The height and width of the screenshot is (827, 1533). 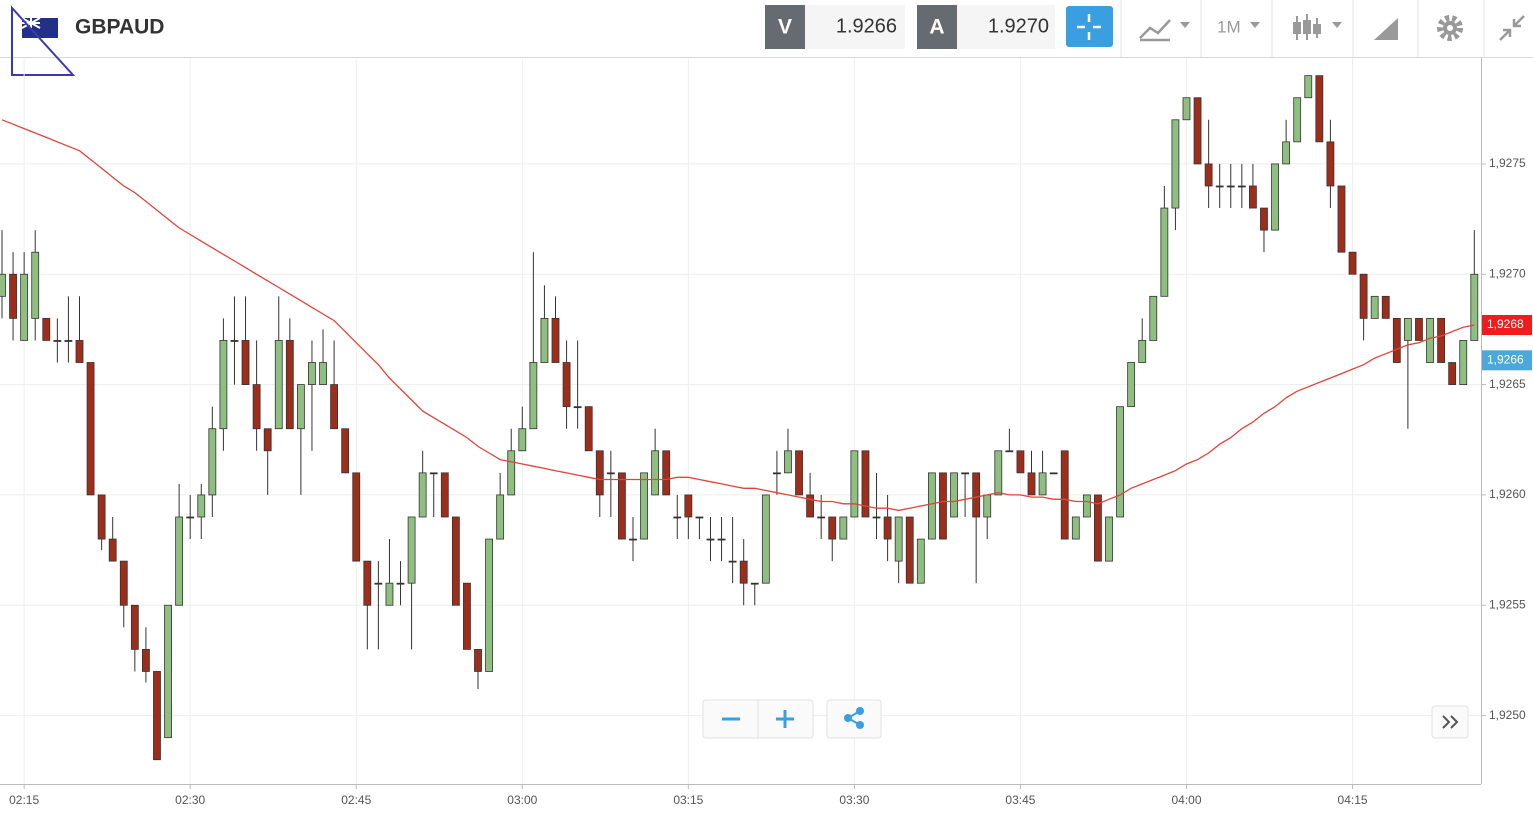 I want to click on bid-label-bg, so click(x=785, y=27).